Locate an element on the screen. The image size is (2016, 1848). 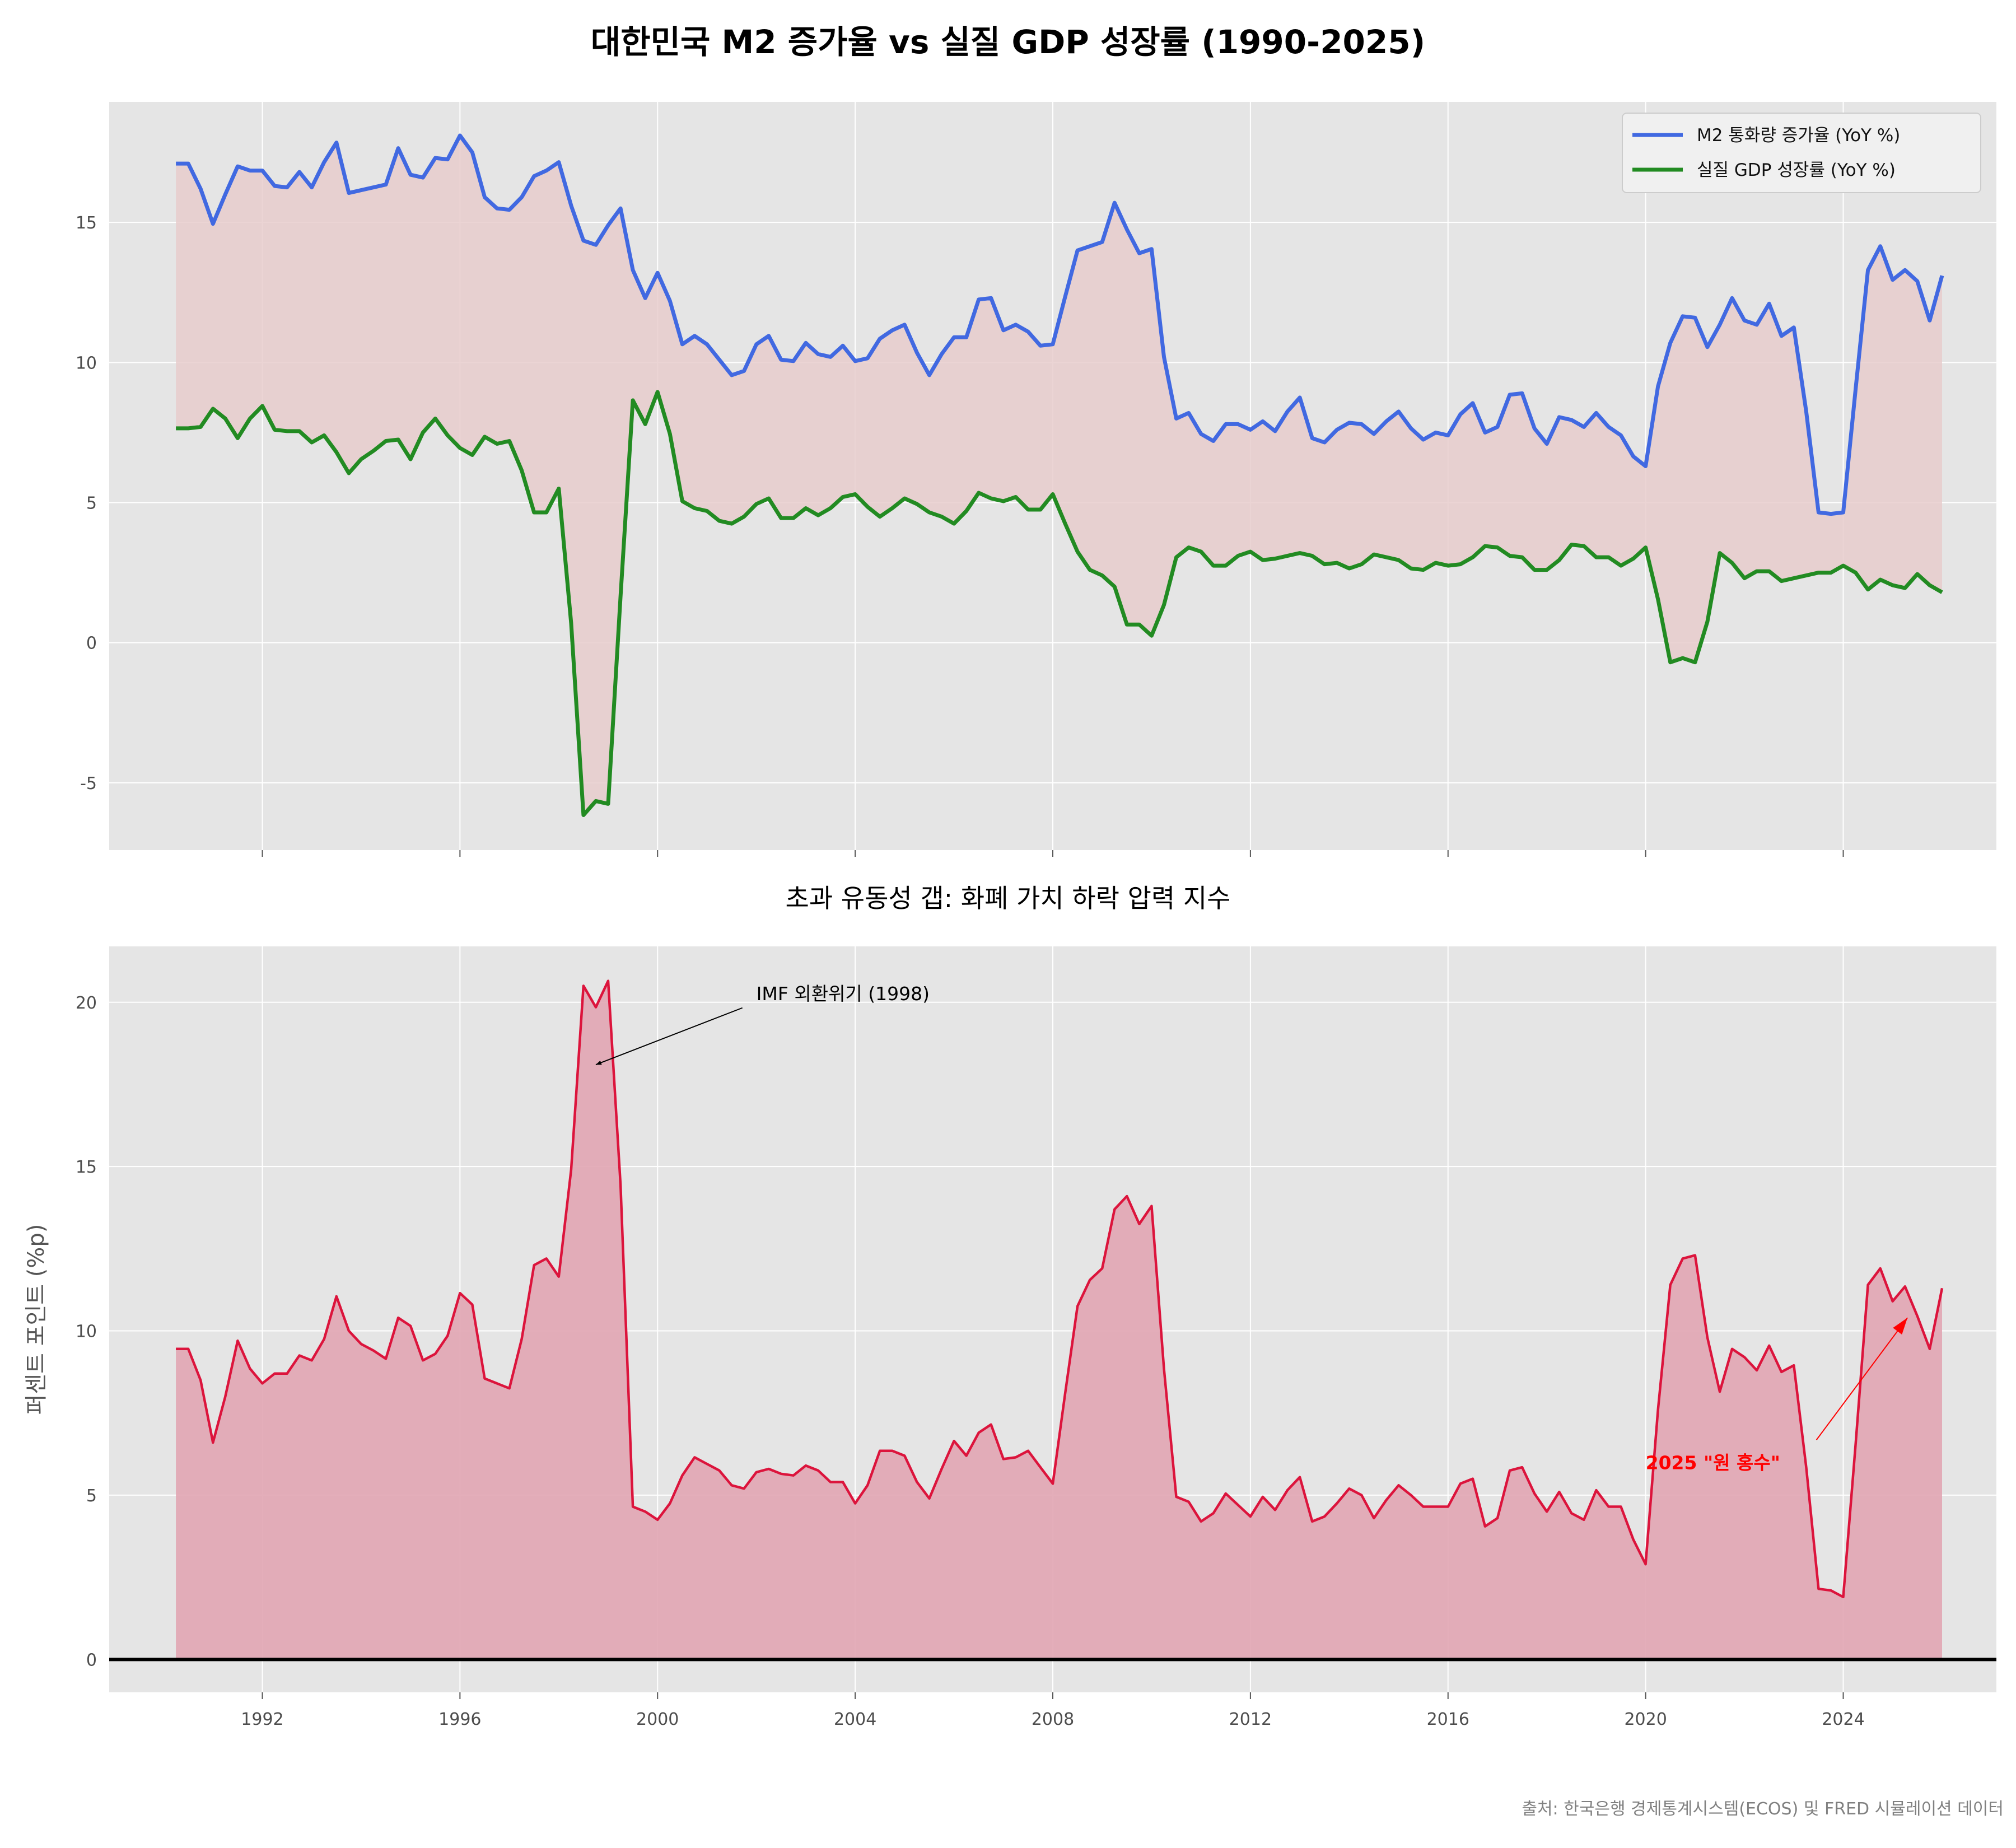
annotation-2025-arrow is located at coordinates (1862, 1379).